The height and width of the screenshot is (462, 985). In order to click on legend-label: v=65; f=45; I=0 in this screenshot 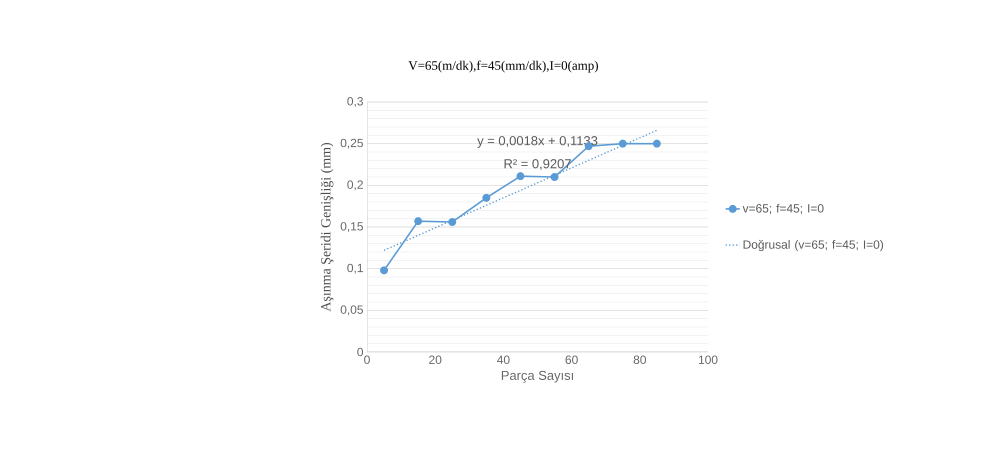, I will do `click(783, 209)`.